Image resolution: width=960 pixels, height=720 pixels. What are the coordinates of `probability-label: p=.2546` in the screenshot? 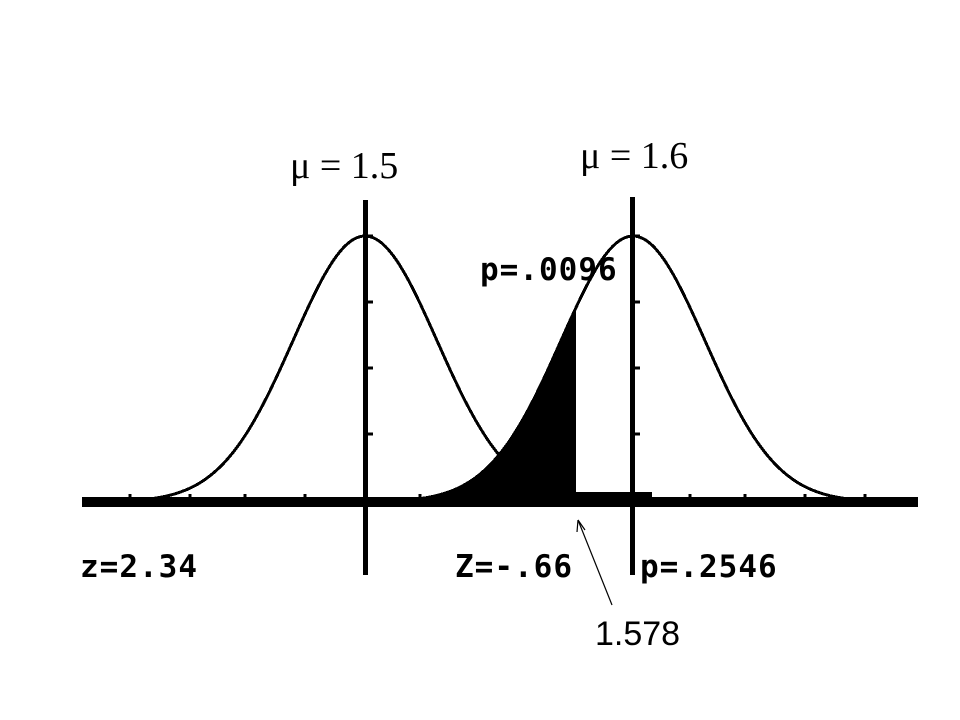 It's located at (709, 567).